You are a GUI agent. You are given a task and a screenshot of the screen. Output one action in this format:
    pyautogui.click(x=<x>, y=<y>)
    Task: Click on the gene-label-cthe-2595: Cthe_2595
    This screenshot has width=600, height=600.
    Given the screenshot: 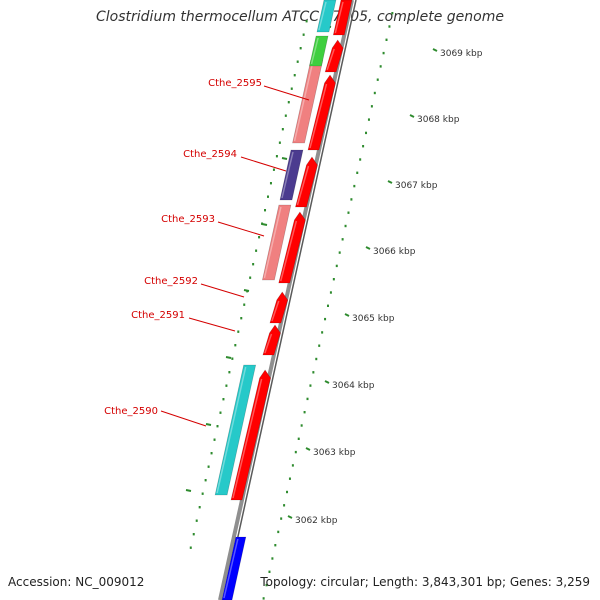 What is the action you would take?
    pyautogui.click(x=235, y=83)
    